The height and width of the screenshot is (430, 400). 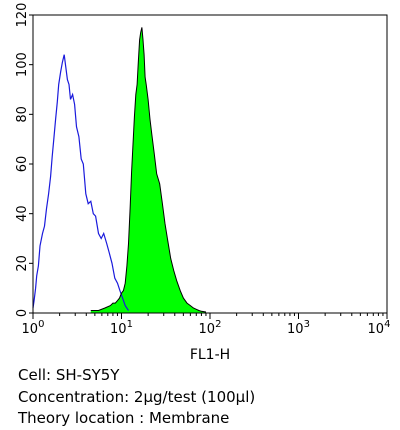 What do you see at coordinates (210, 328) in the screenshot?
I see `x-tick-label: 102` at bounding box center [210, 328].